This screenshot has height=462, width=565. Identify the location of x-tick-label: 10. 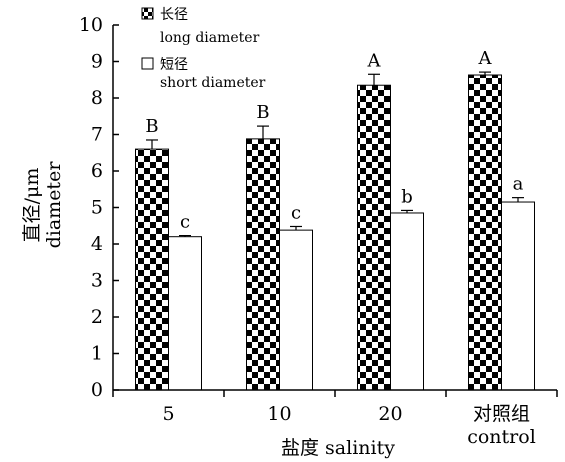
(279, 414).